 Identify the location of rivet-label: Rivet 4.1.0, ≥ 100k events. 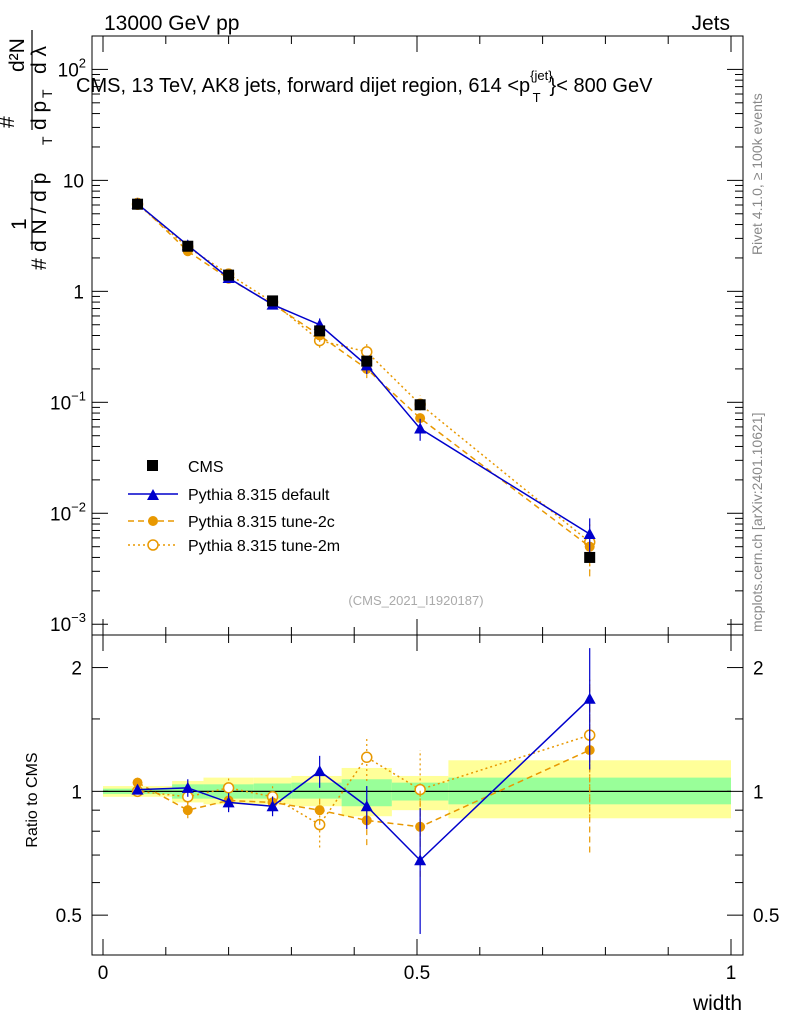
(757, 174).